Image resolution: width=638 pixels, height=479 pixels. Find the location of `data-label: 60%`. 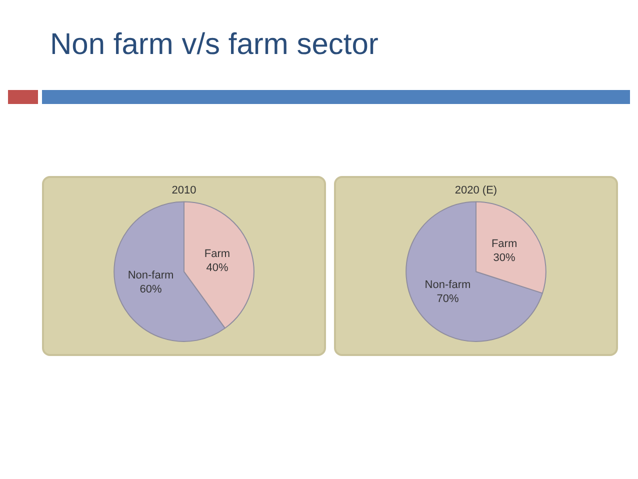

data-label: 60% is located at coordinates (151, 289).